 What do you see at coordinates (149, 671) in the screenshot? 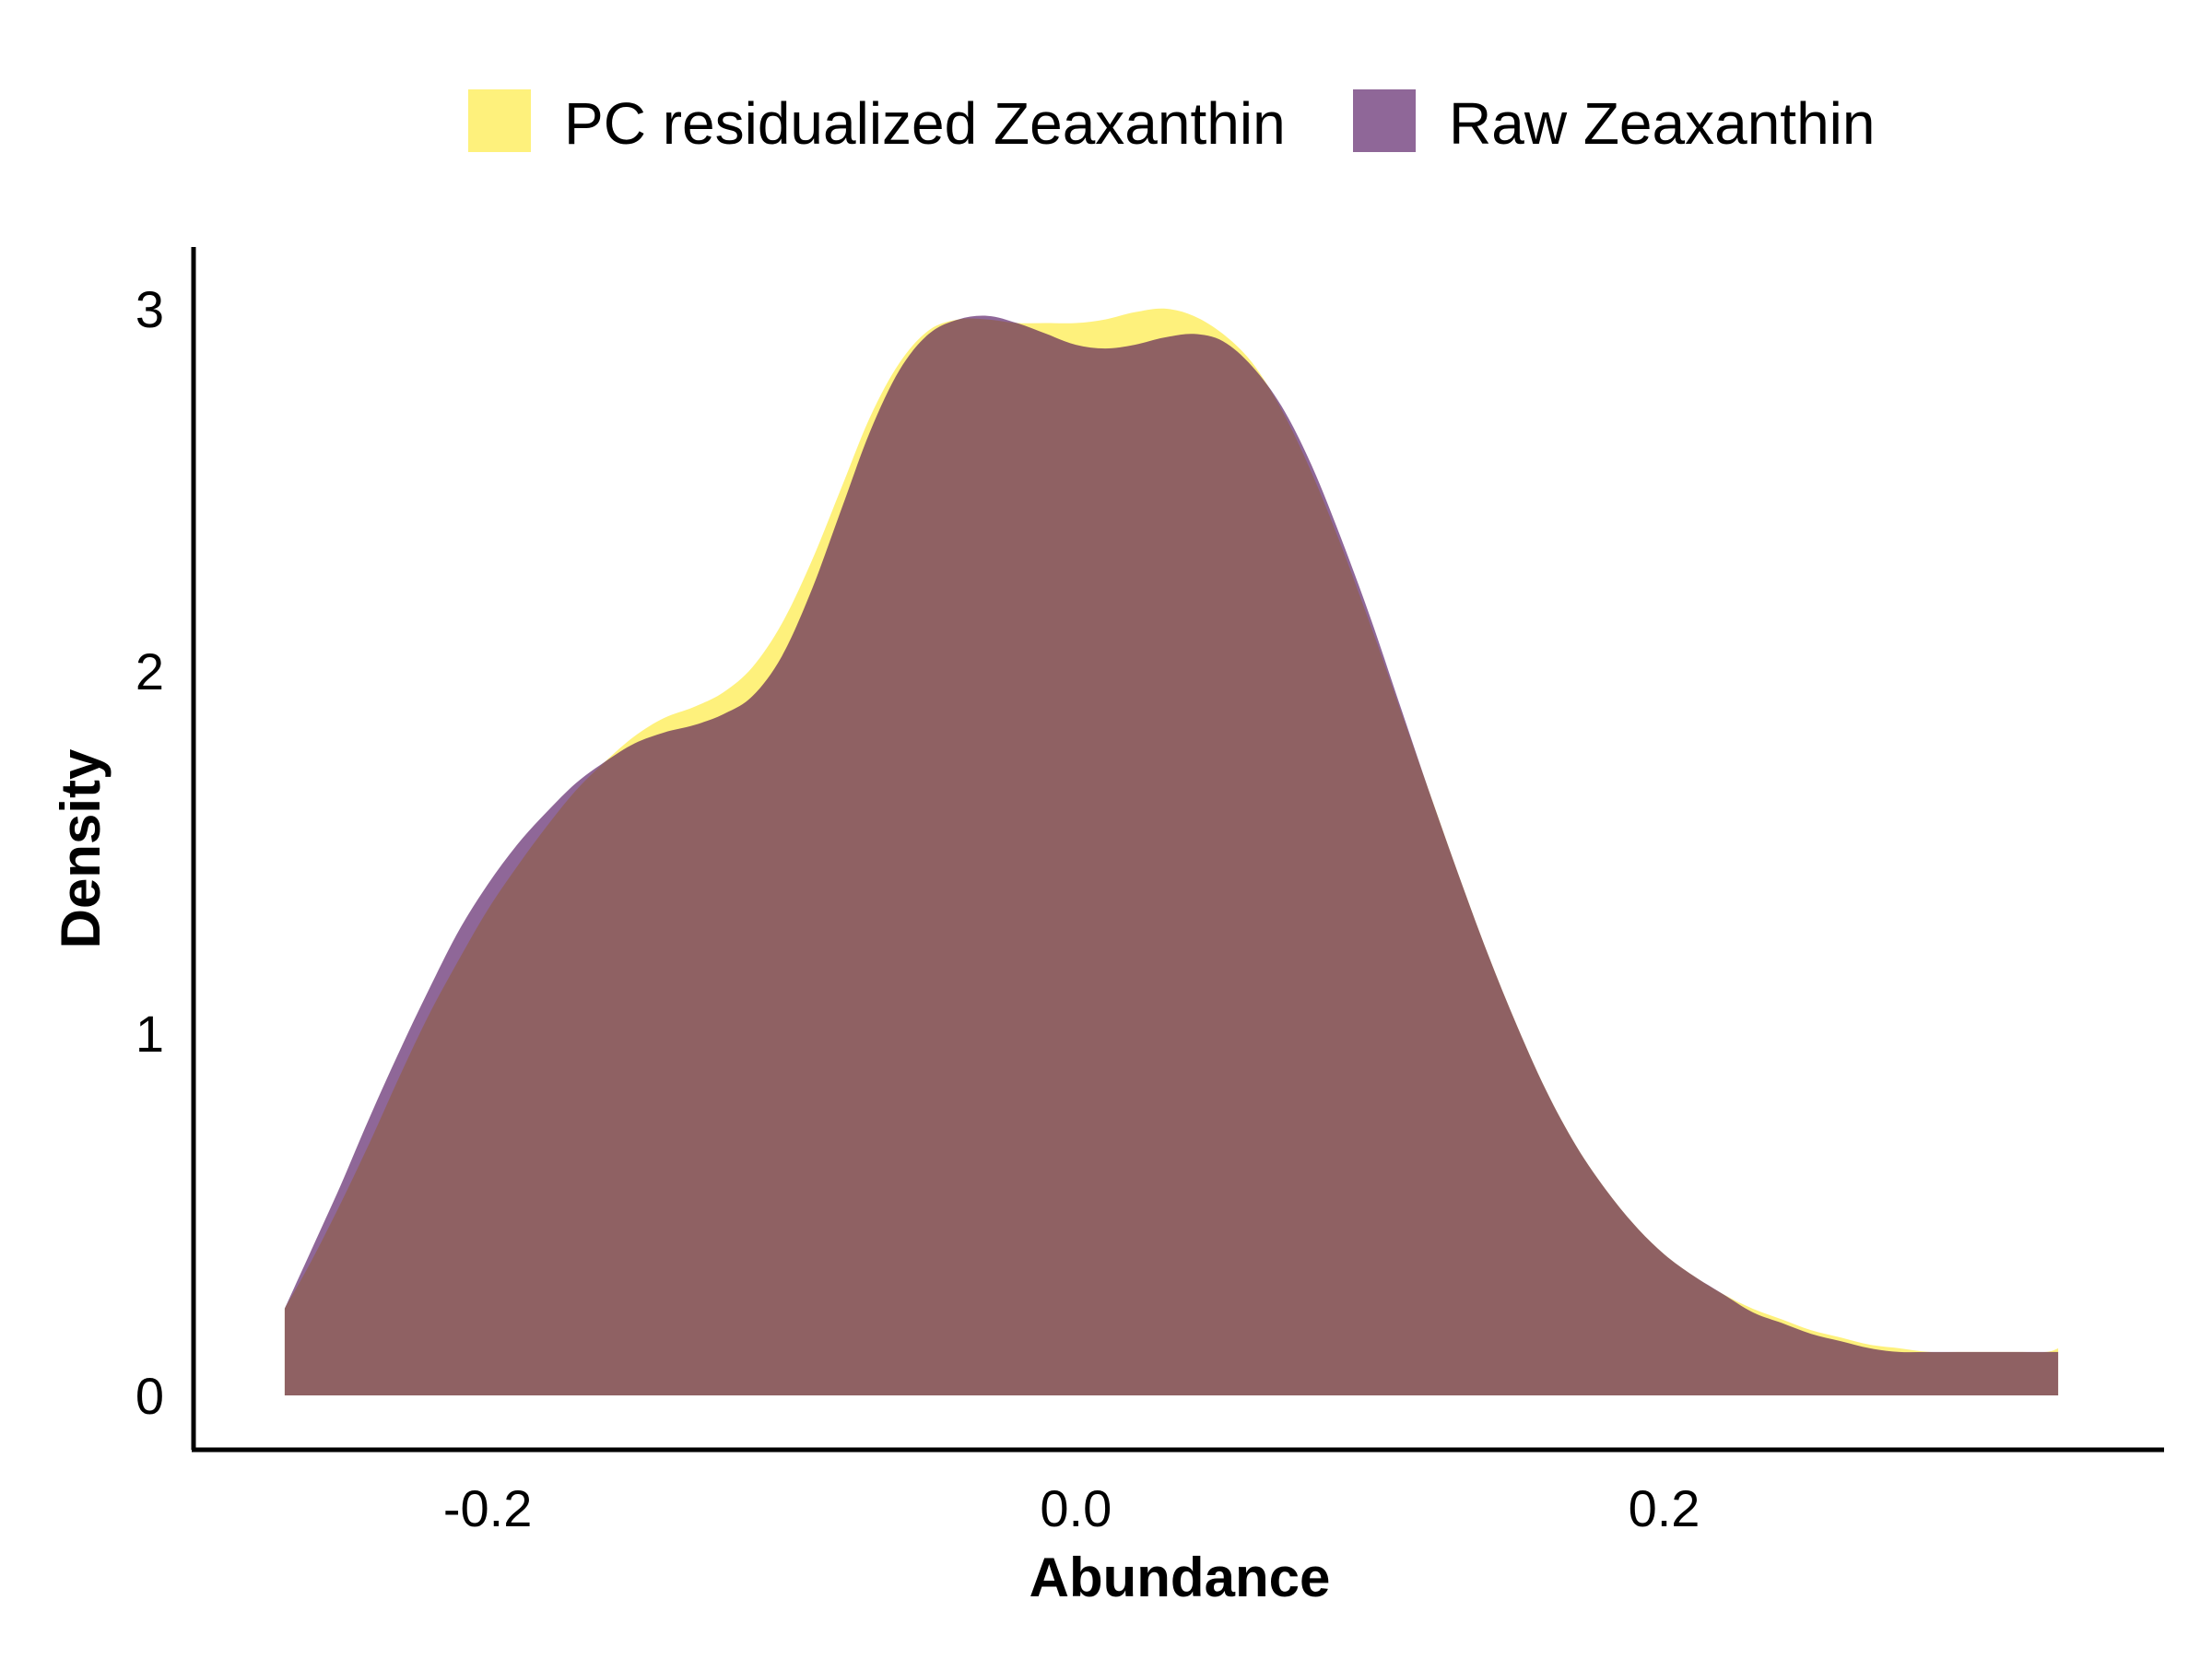
I see `y-tick-label: 2` at bounding box center [149, 671].